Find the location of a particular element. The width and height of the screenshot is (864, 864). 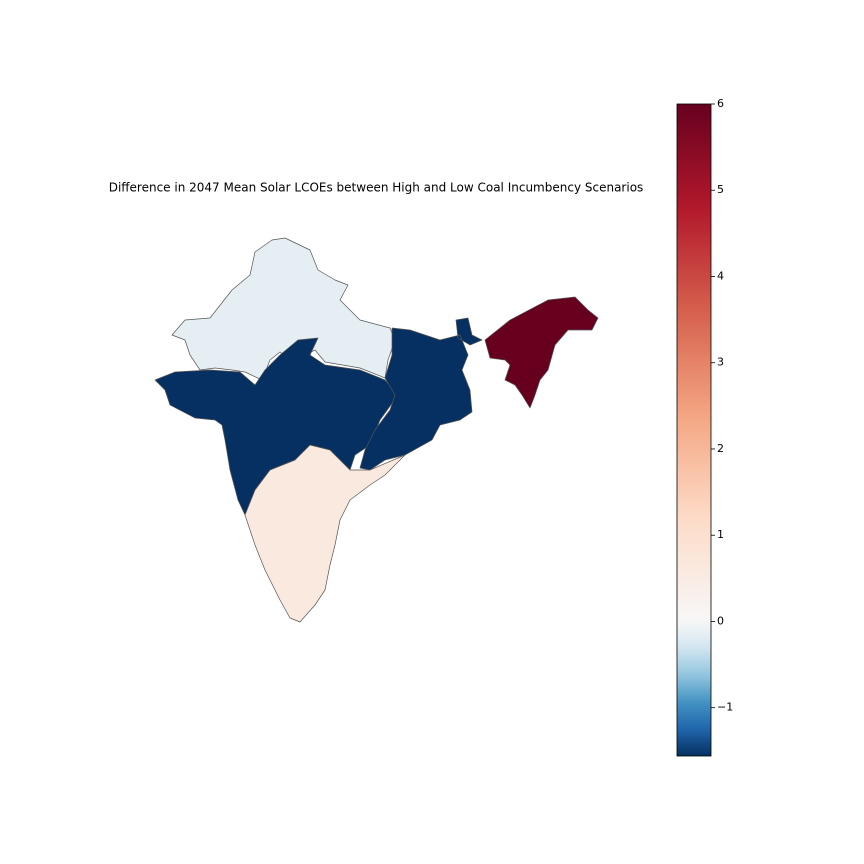

colorbar-tick-label: 6 is located at coordinates (720, 103).